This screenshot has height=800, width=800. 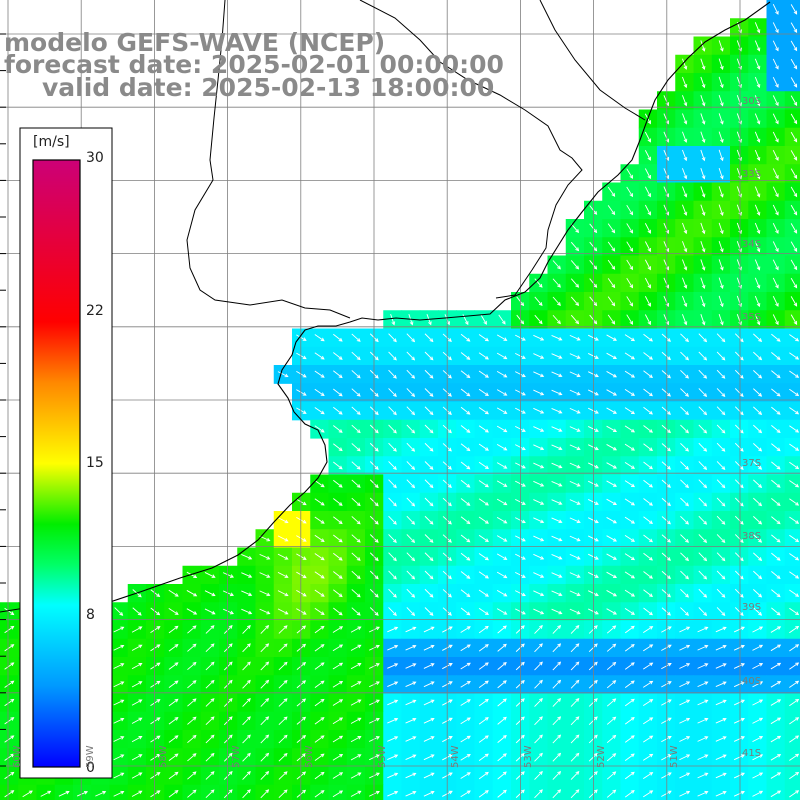 What do you see at coordinates (163, 756) in the screenshot?
I see `lon-label: 58W` at bounding box center [163, 756].